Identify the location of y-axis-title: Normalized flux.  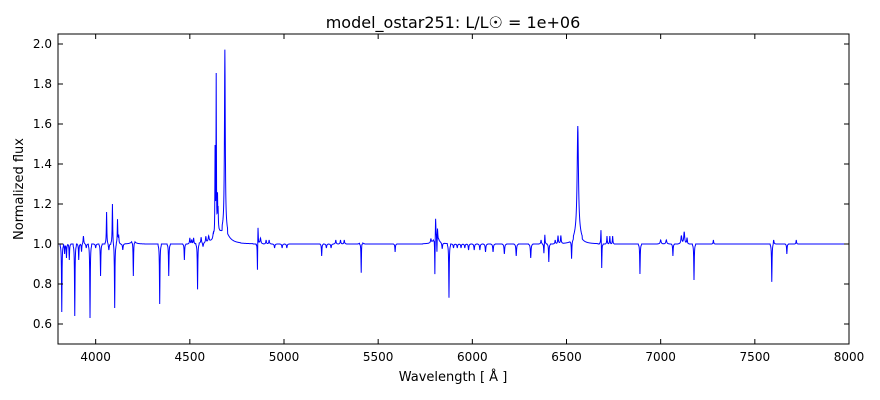
(19, 189).